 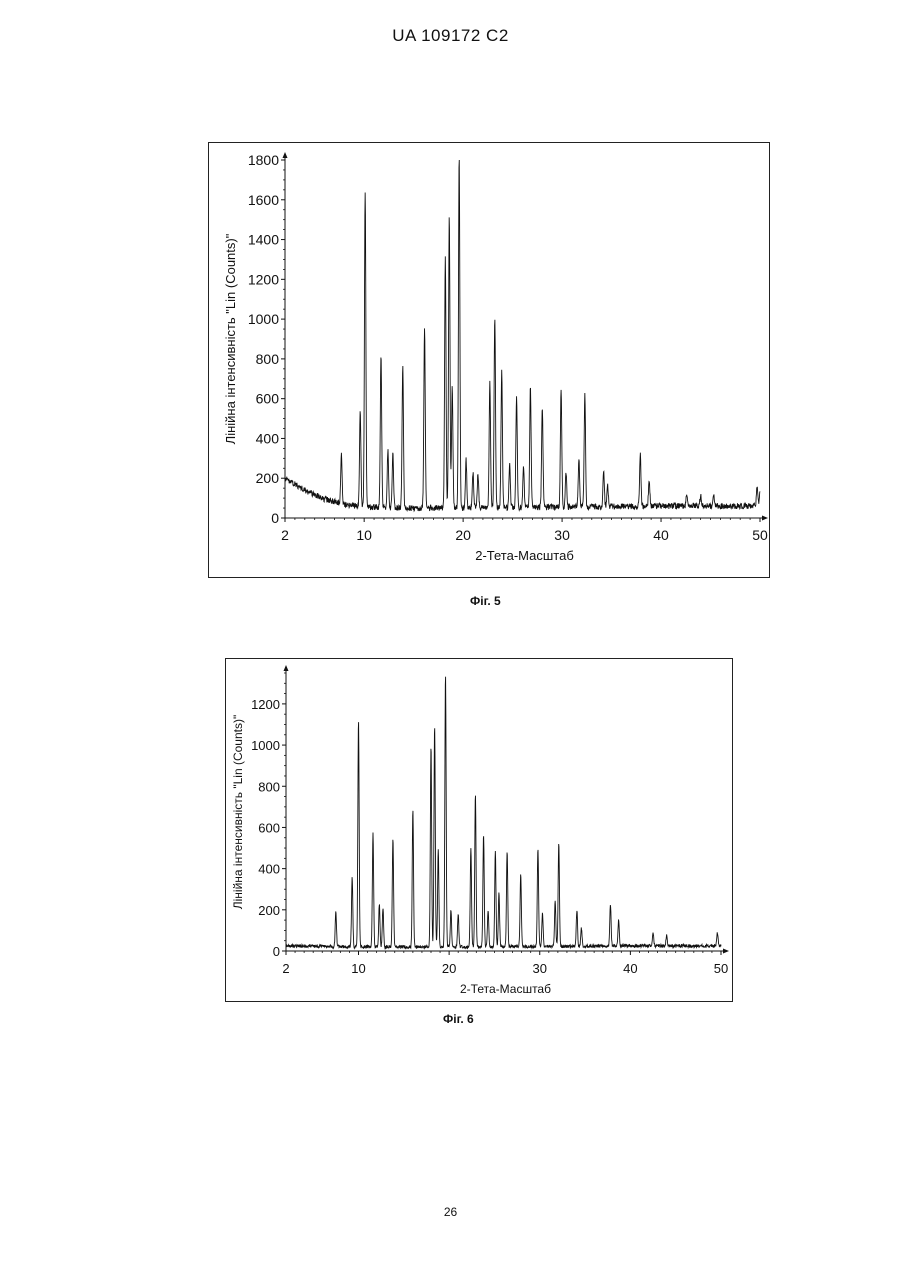 What do you see at coordinates (485, 601) in the screenshot?
I see `figure-5-caption: Фіг. 5` at bounding box center [485, 601].